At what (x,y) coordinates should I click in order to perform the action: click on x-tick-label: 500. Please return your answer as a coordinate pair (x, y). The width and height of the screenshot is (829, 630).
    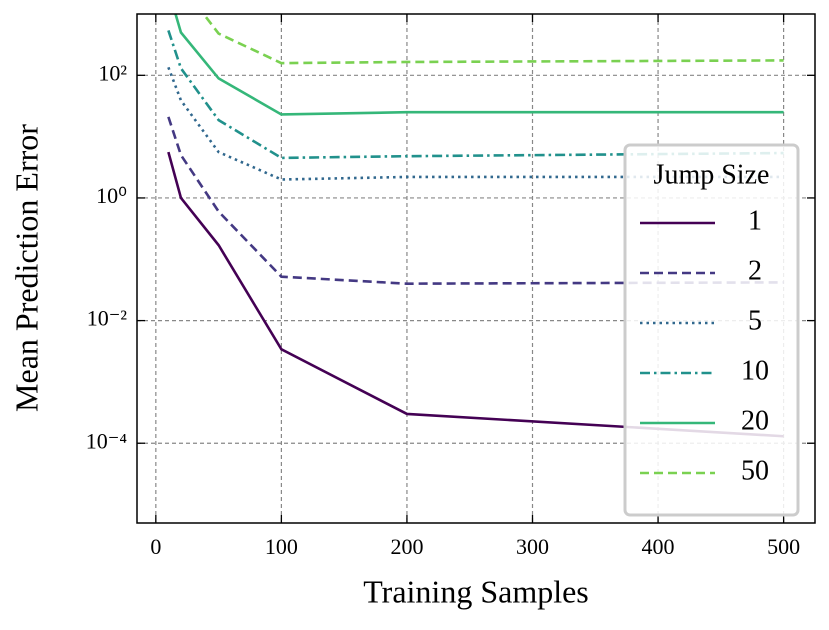
    Looking at the image, I should click on (783, 546).